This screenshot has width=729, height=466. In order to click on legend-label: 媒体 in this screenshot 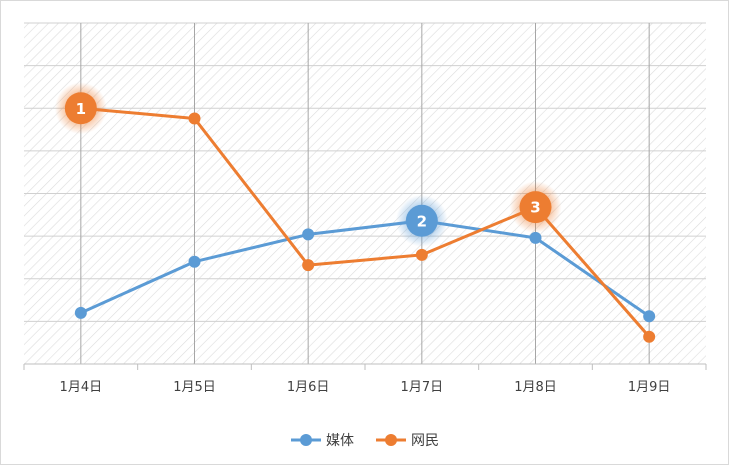, I will do `click(340, 441)`.